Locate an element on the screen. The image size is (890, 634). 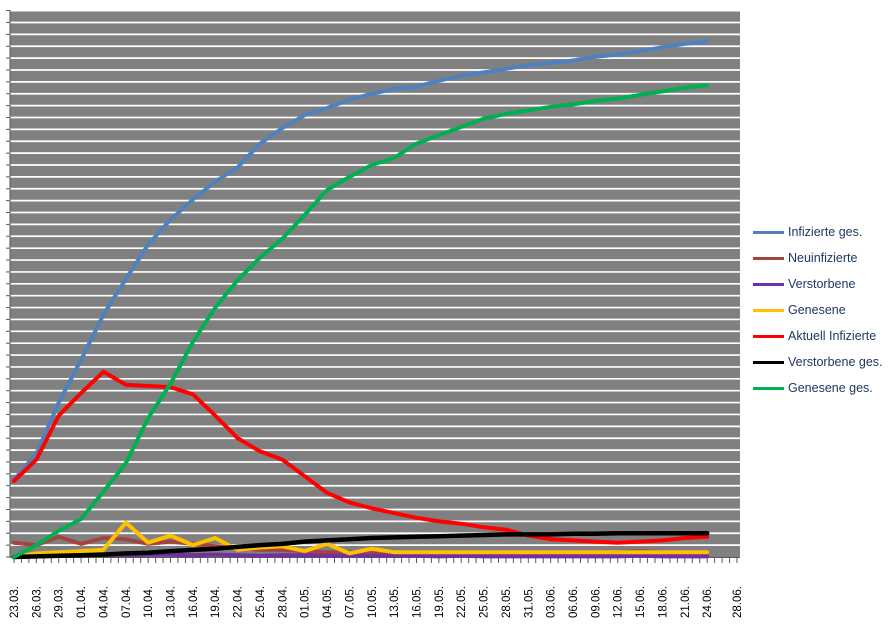
legend-swatch-genesene is located at coordinates (768, 310).